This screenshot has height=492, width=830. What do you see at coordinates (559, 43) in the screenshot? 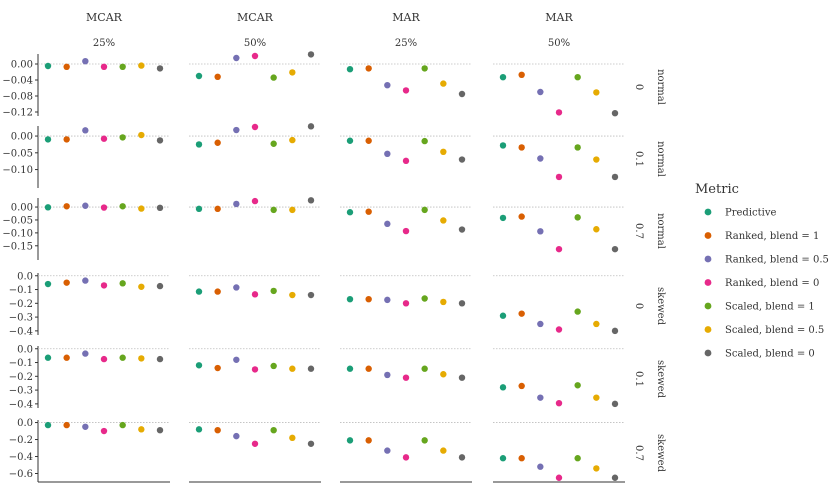
I see `column-header-rate: 50%` at bounding box center [559, 43].